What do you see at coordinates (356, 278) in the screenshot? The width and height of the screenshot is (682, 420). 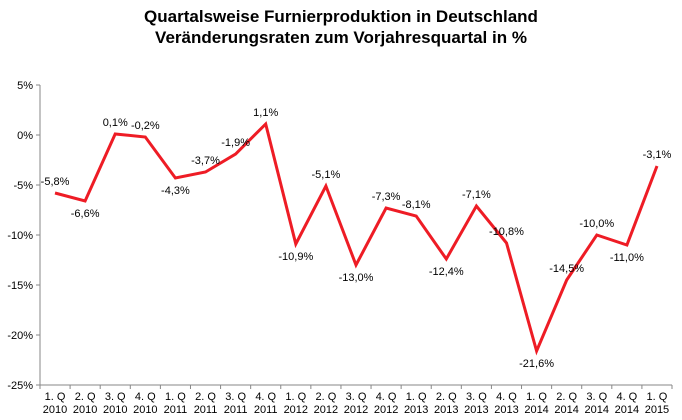 I see `data-label: -13,0%` at bounding box center [356, 278].